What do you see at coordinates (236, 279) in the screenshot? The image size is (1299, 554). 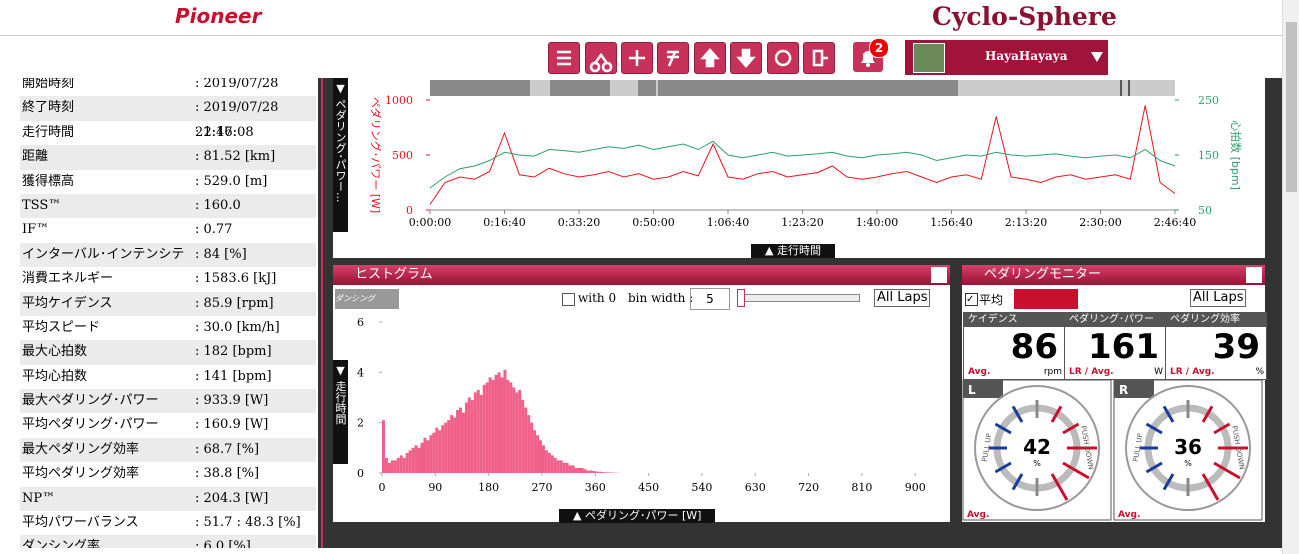 I see `summary-value: : 1583.6 [kJ]` at bounding box center [236, 279].